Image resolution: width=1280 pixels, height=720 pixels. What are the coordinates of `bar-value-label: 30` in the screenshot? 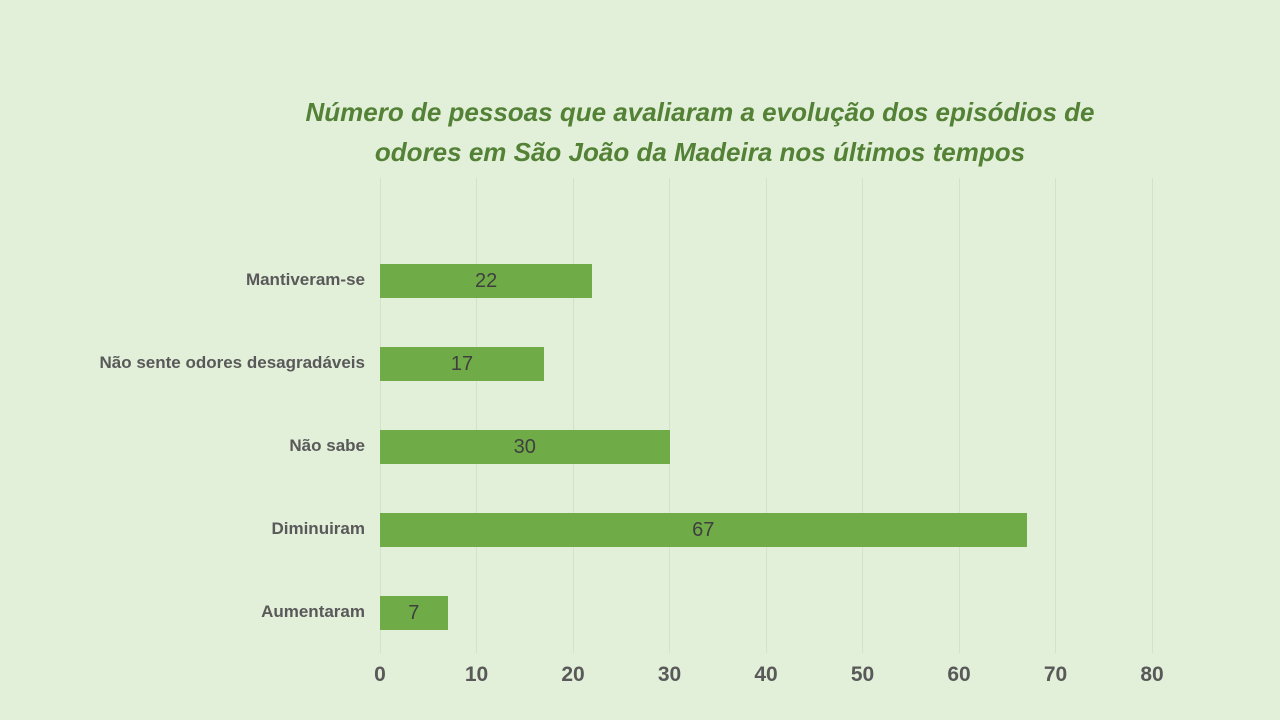 It's located at (524, 446).